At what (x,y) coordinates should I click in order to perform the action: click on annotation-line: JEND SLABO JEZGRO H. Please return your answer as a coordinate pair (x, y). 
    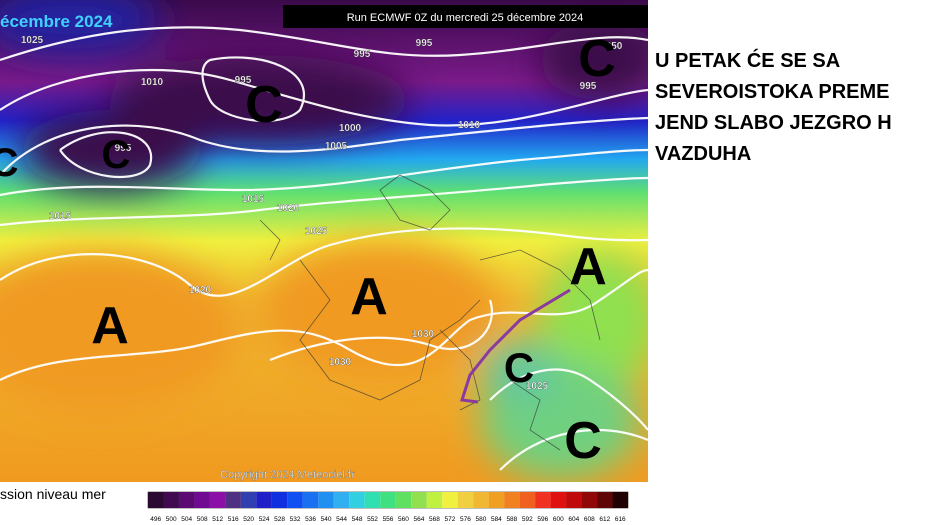
    Looking at the image, I should click on (773, 123).